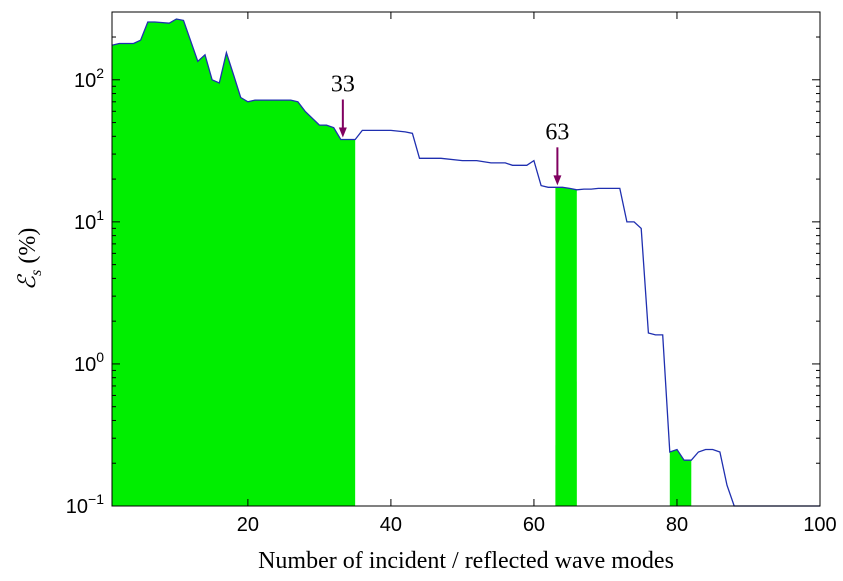 Image resolution: width=843 pixels, height=581 pixels. Describe the element at coordinates (89, 362) in the screenshot. I see `y-tick-label: 10⁰` at that location.